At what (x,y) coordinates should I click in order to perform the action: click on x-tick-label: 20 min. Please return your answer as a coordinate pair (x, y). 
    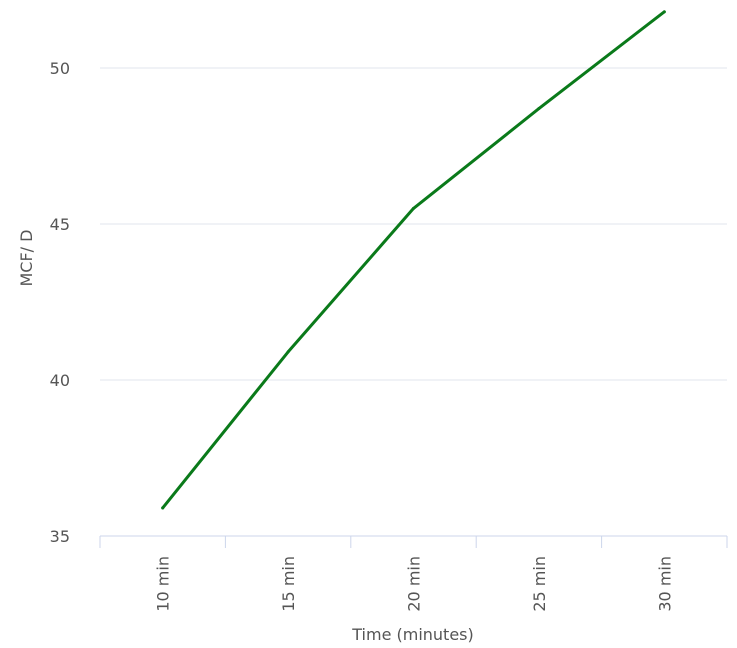
    Looking at the image, I should click on (414, 584).